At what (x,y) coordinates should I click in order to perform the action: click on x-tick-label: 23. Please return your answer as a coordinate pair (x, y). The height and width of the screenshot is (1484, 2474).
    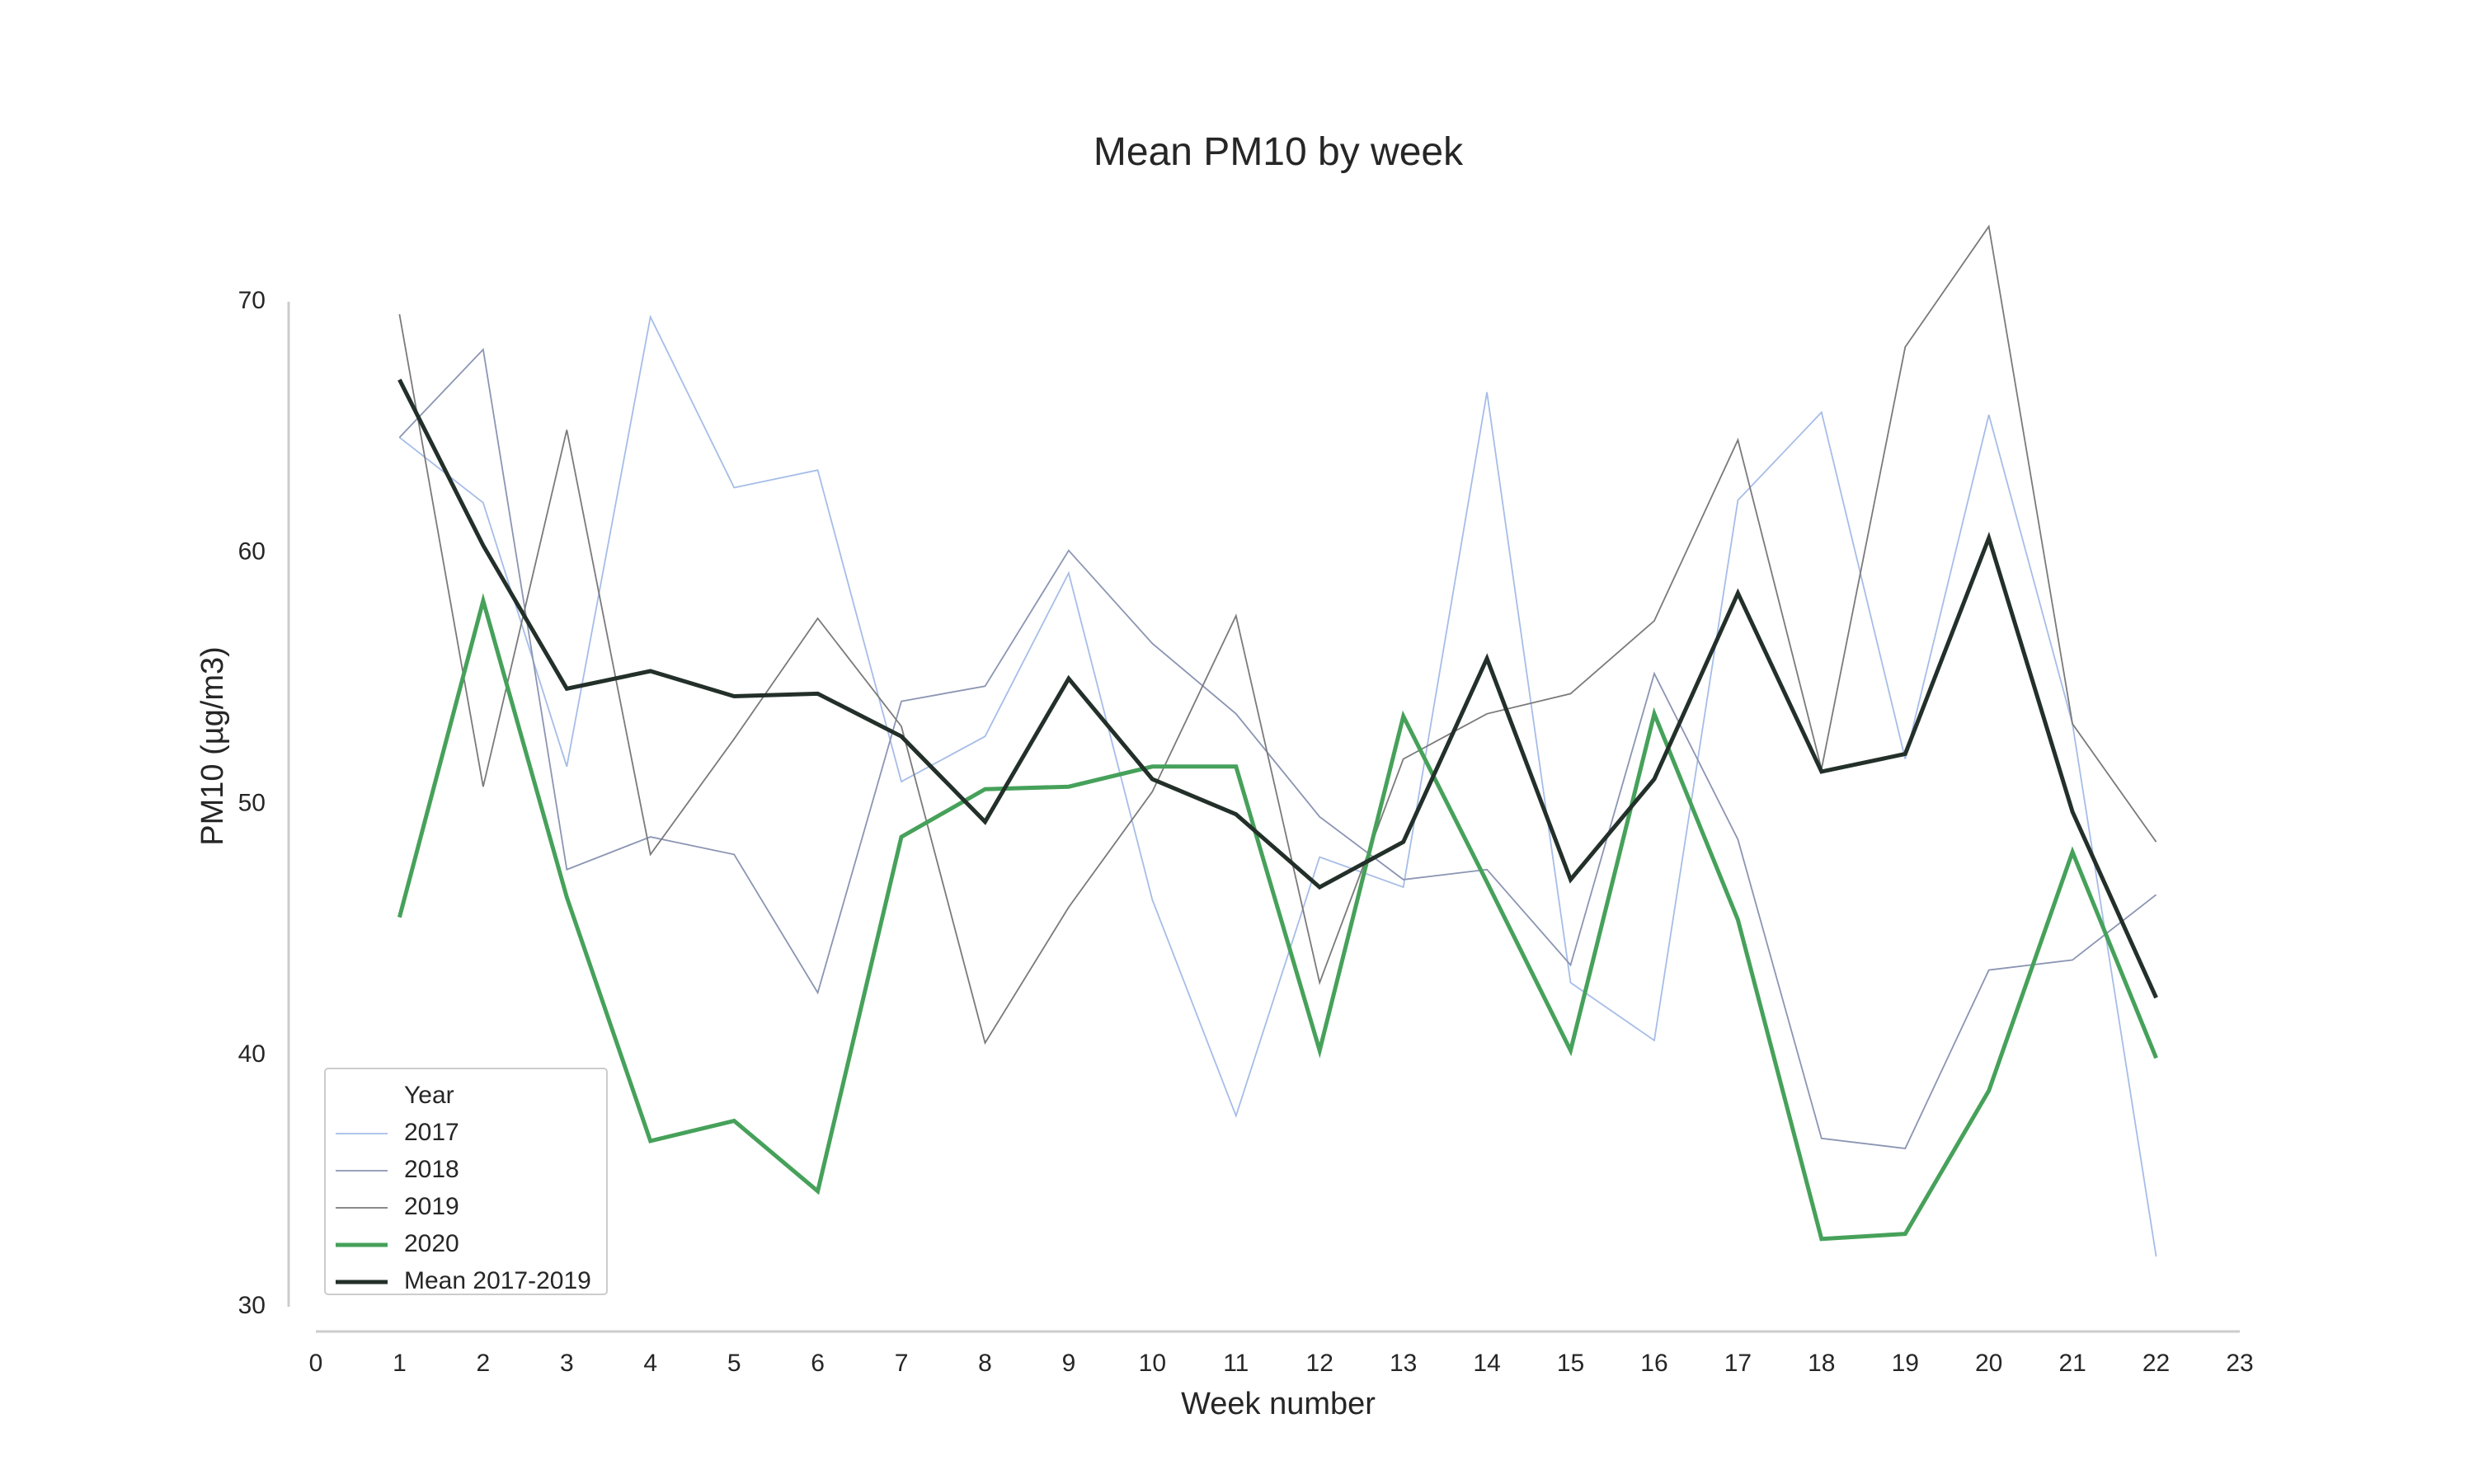
    Looking at the image, I should click on (2239, 1363).